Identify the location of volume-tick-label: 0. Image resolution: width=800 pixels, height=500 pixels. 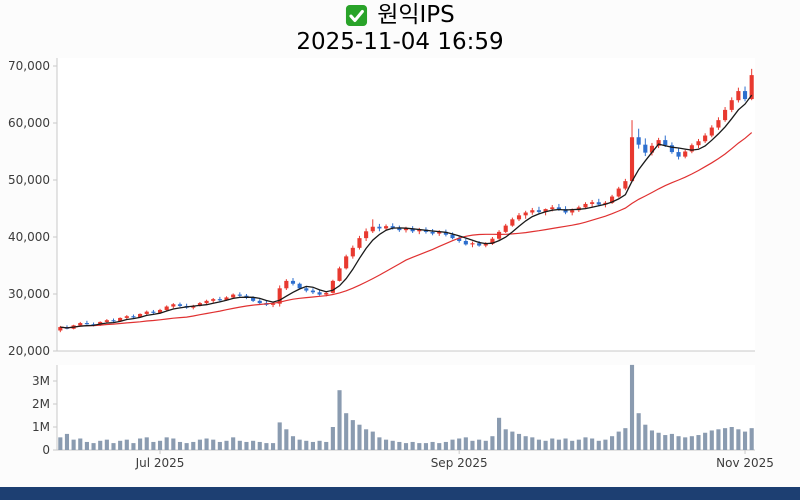
(46, 450).